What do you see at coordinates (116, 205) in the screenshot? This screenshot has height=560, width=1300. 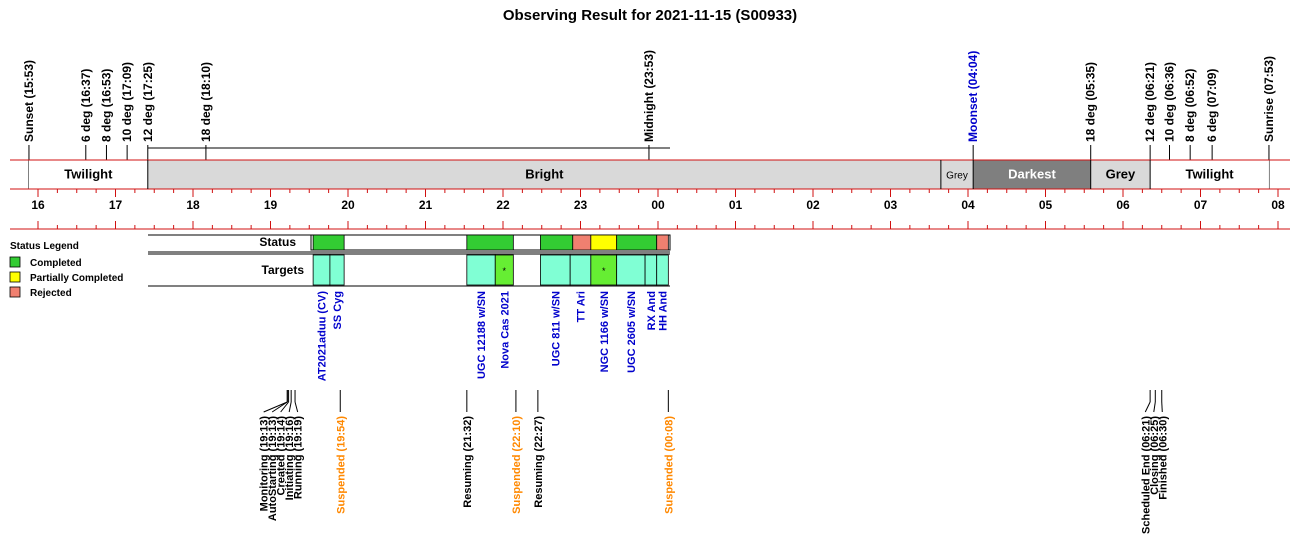 I see `axis-tick-label: 17` at bounding box center [116, 205].